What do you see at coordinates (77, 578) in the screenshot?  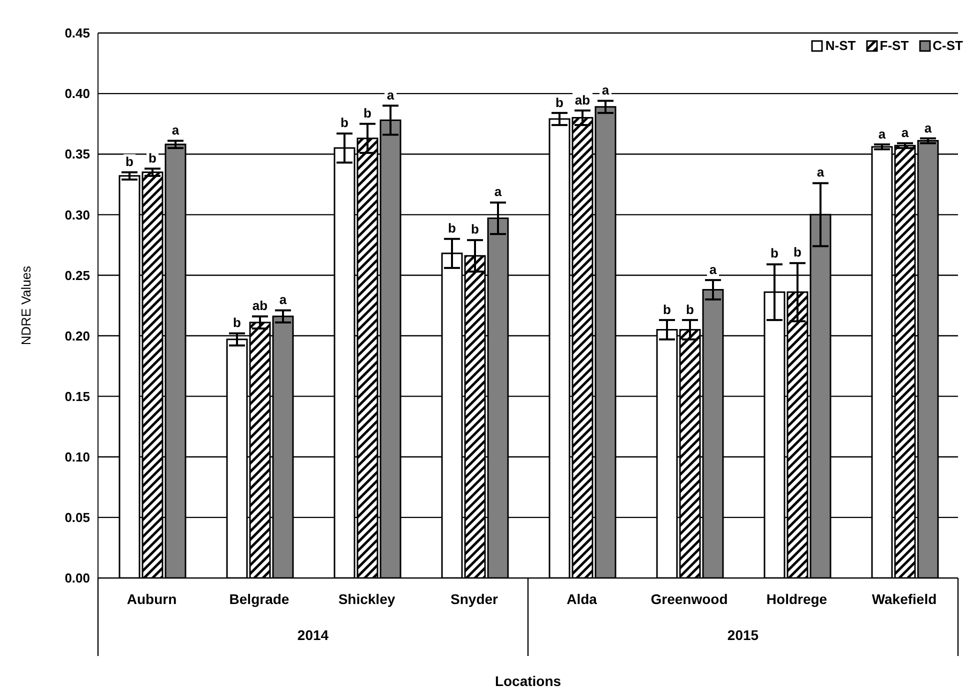 I see `y-tick-label: 0.00` at bounding box center [77, 578].